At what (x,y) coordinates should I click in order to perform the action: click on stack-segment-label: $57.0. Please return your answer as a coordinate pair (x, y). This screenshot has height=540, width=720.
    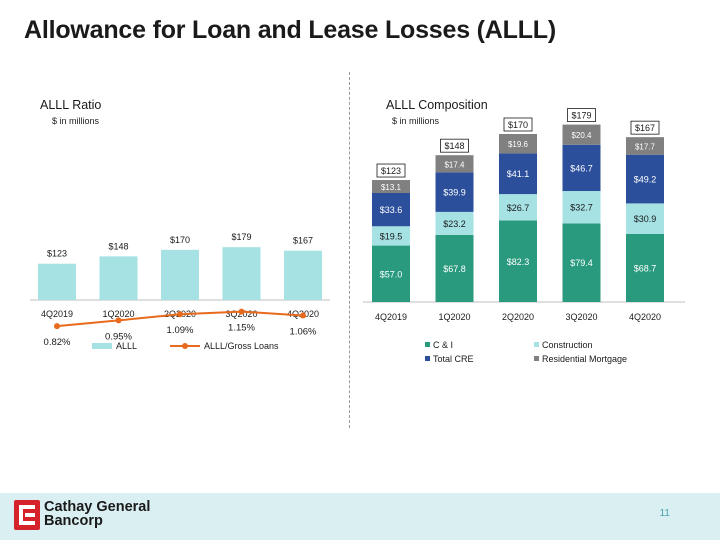
    Looking at the image, I should click on (391, 274).